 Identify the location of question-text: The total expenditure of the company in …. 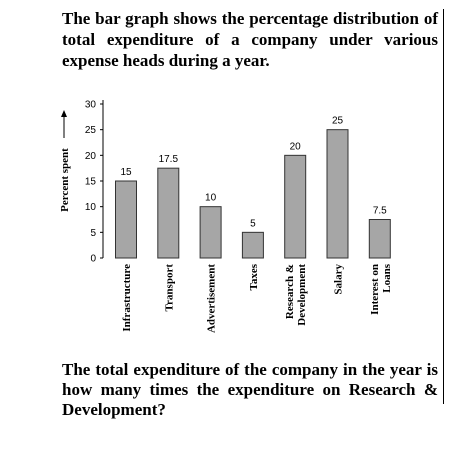
(250, 389).